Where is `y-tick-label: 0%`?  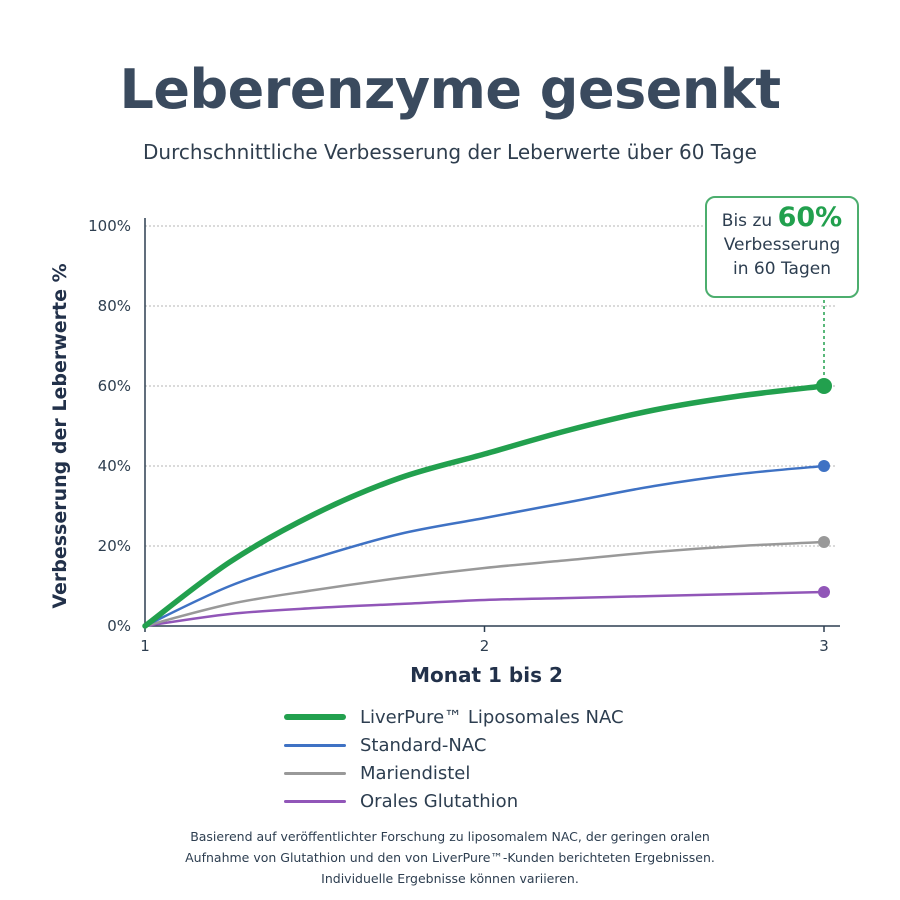 y-tick-label: 0% is located at coordinates (119, 626).